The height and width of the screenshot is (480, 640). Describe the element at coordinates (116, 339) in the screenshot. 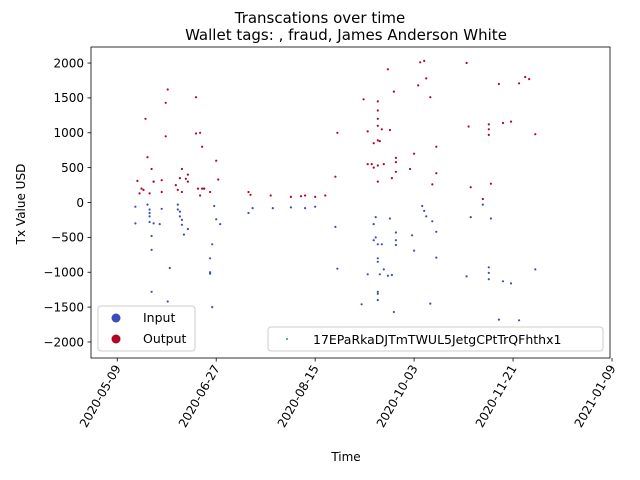

I see `legend-output-marker` at that location.